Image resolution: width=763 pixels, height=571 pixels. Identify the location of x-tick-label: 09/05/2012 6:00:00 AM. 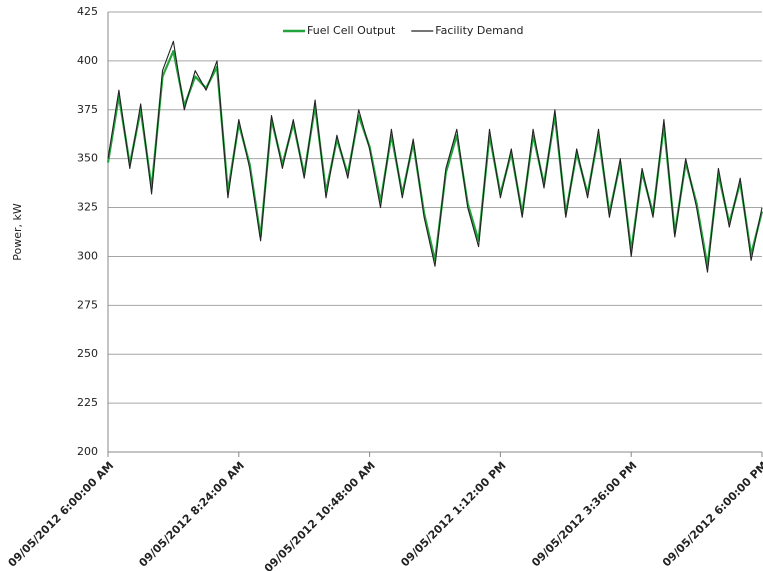
(61, 514).